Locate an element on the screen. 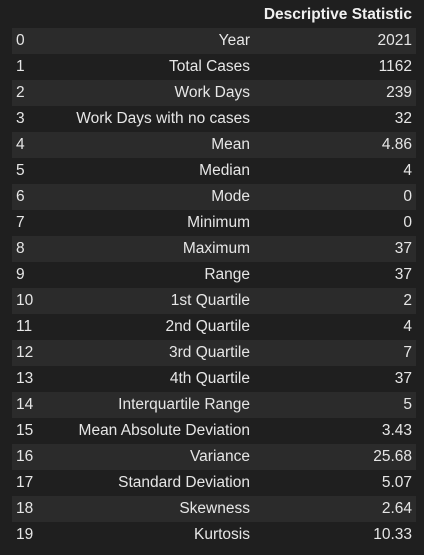  statistic-name: Maximum is located at coordinates (216, 248).